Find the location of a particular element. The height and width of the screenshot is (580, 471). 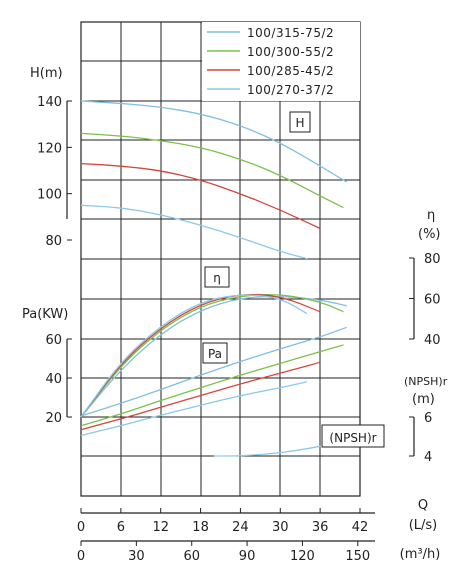

npsh-curve is located at coordinates (267, 451).